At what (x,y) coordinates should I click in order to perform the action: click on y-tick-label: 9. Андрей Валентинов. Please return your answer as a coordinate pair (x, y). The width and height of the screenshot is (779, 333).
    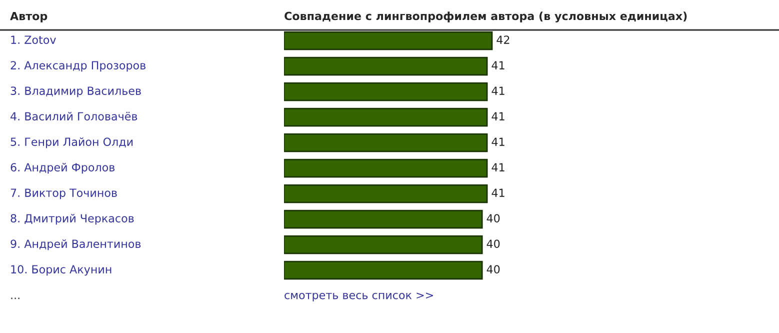
    Looking at the image, I should click on (75, 244).